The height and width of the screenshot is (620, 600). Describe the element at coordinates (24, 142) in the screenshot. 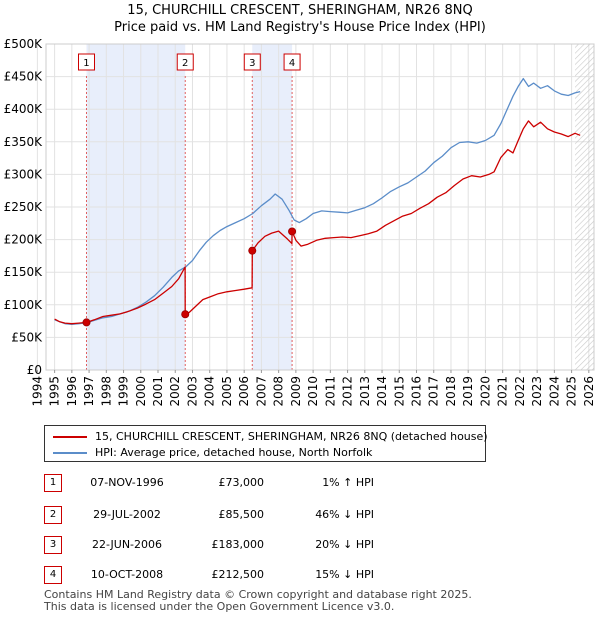

I see `y-tick-label: £350K` at that location.